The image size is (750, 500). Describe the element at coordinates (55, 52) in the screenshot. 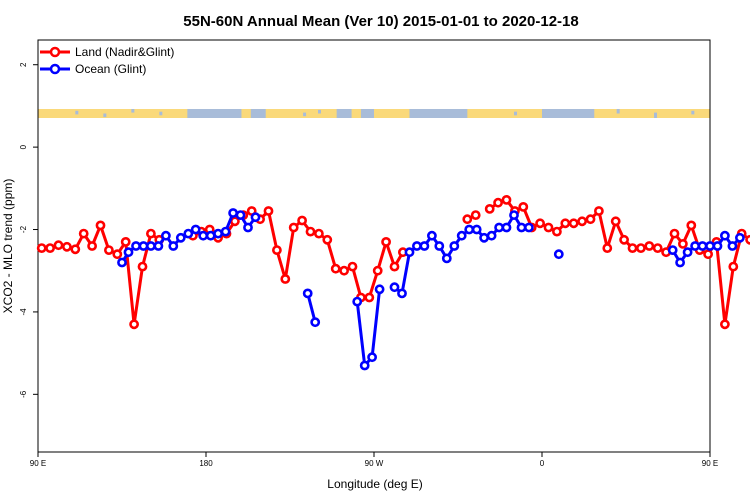

I see `legend-land-marker` at that location.